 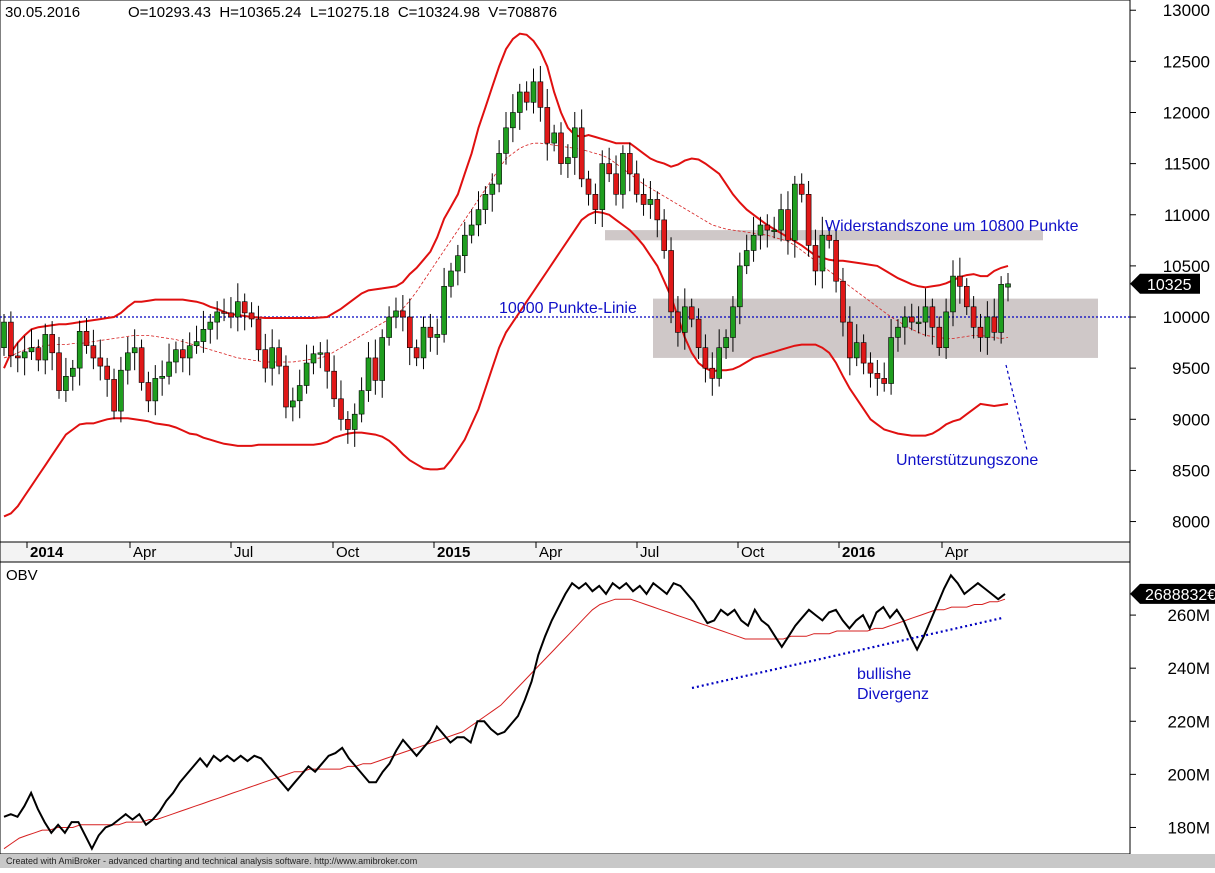 What do you see at coordinates (1186, 112) in the screenshot?
I see `y-tick-label: 12000` at bounding box center [1186, 112].